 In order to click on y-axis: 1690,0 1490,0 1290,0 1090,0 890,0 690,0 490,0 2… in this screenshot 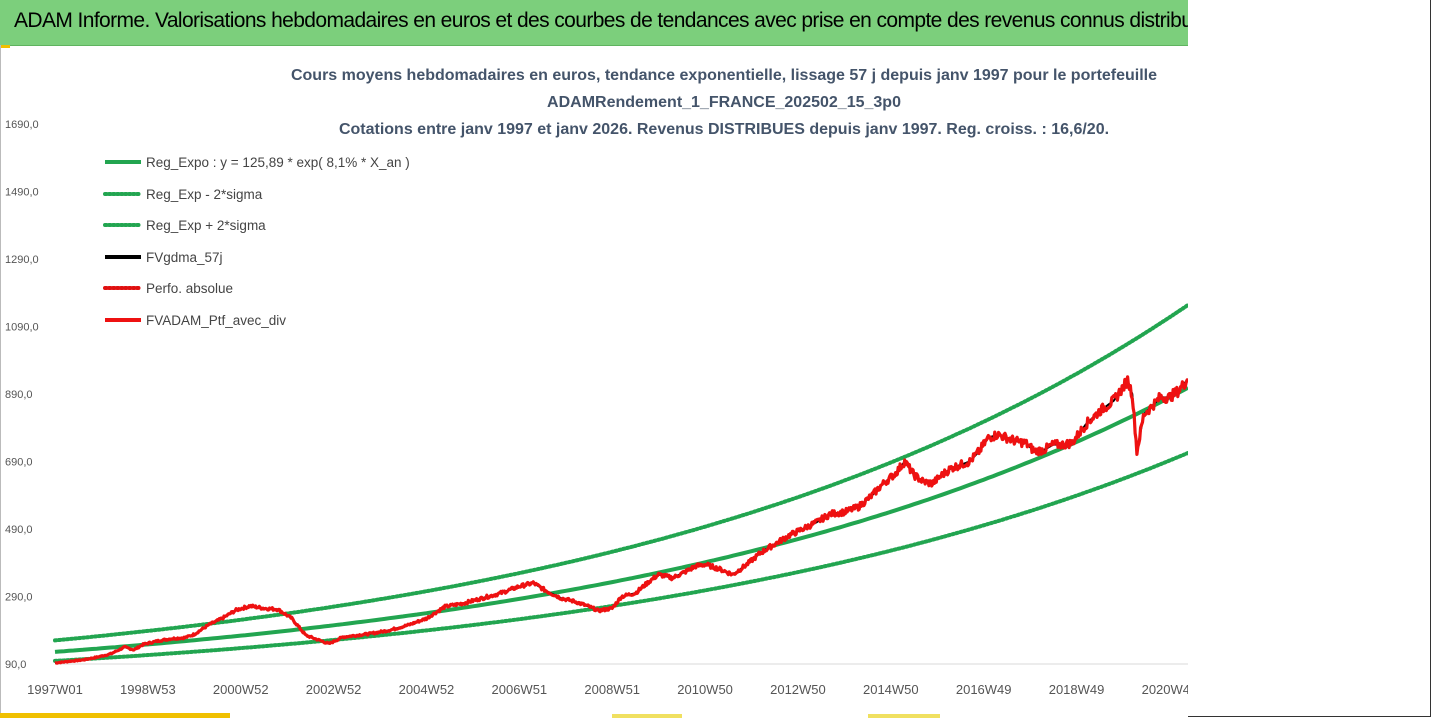, I will do `click(22, 395)`.